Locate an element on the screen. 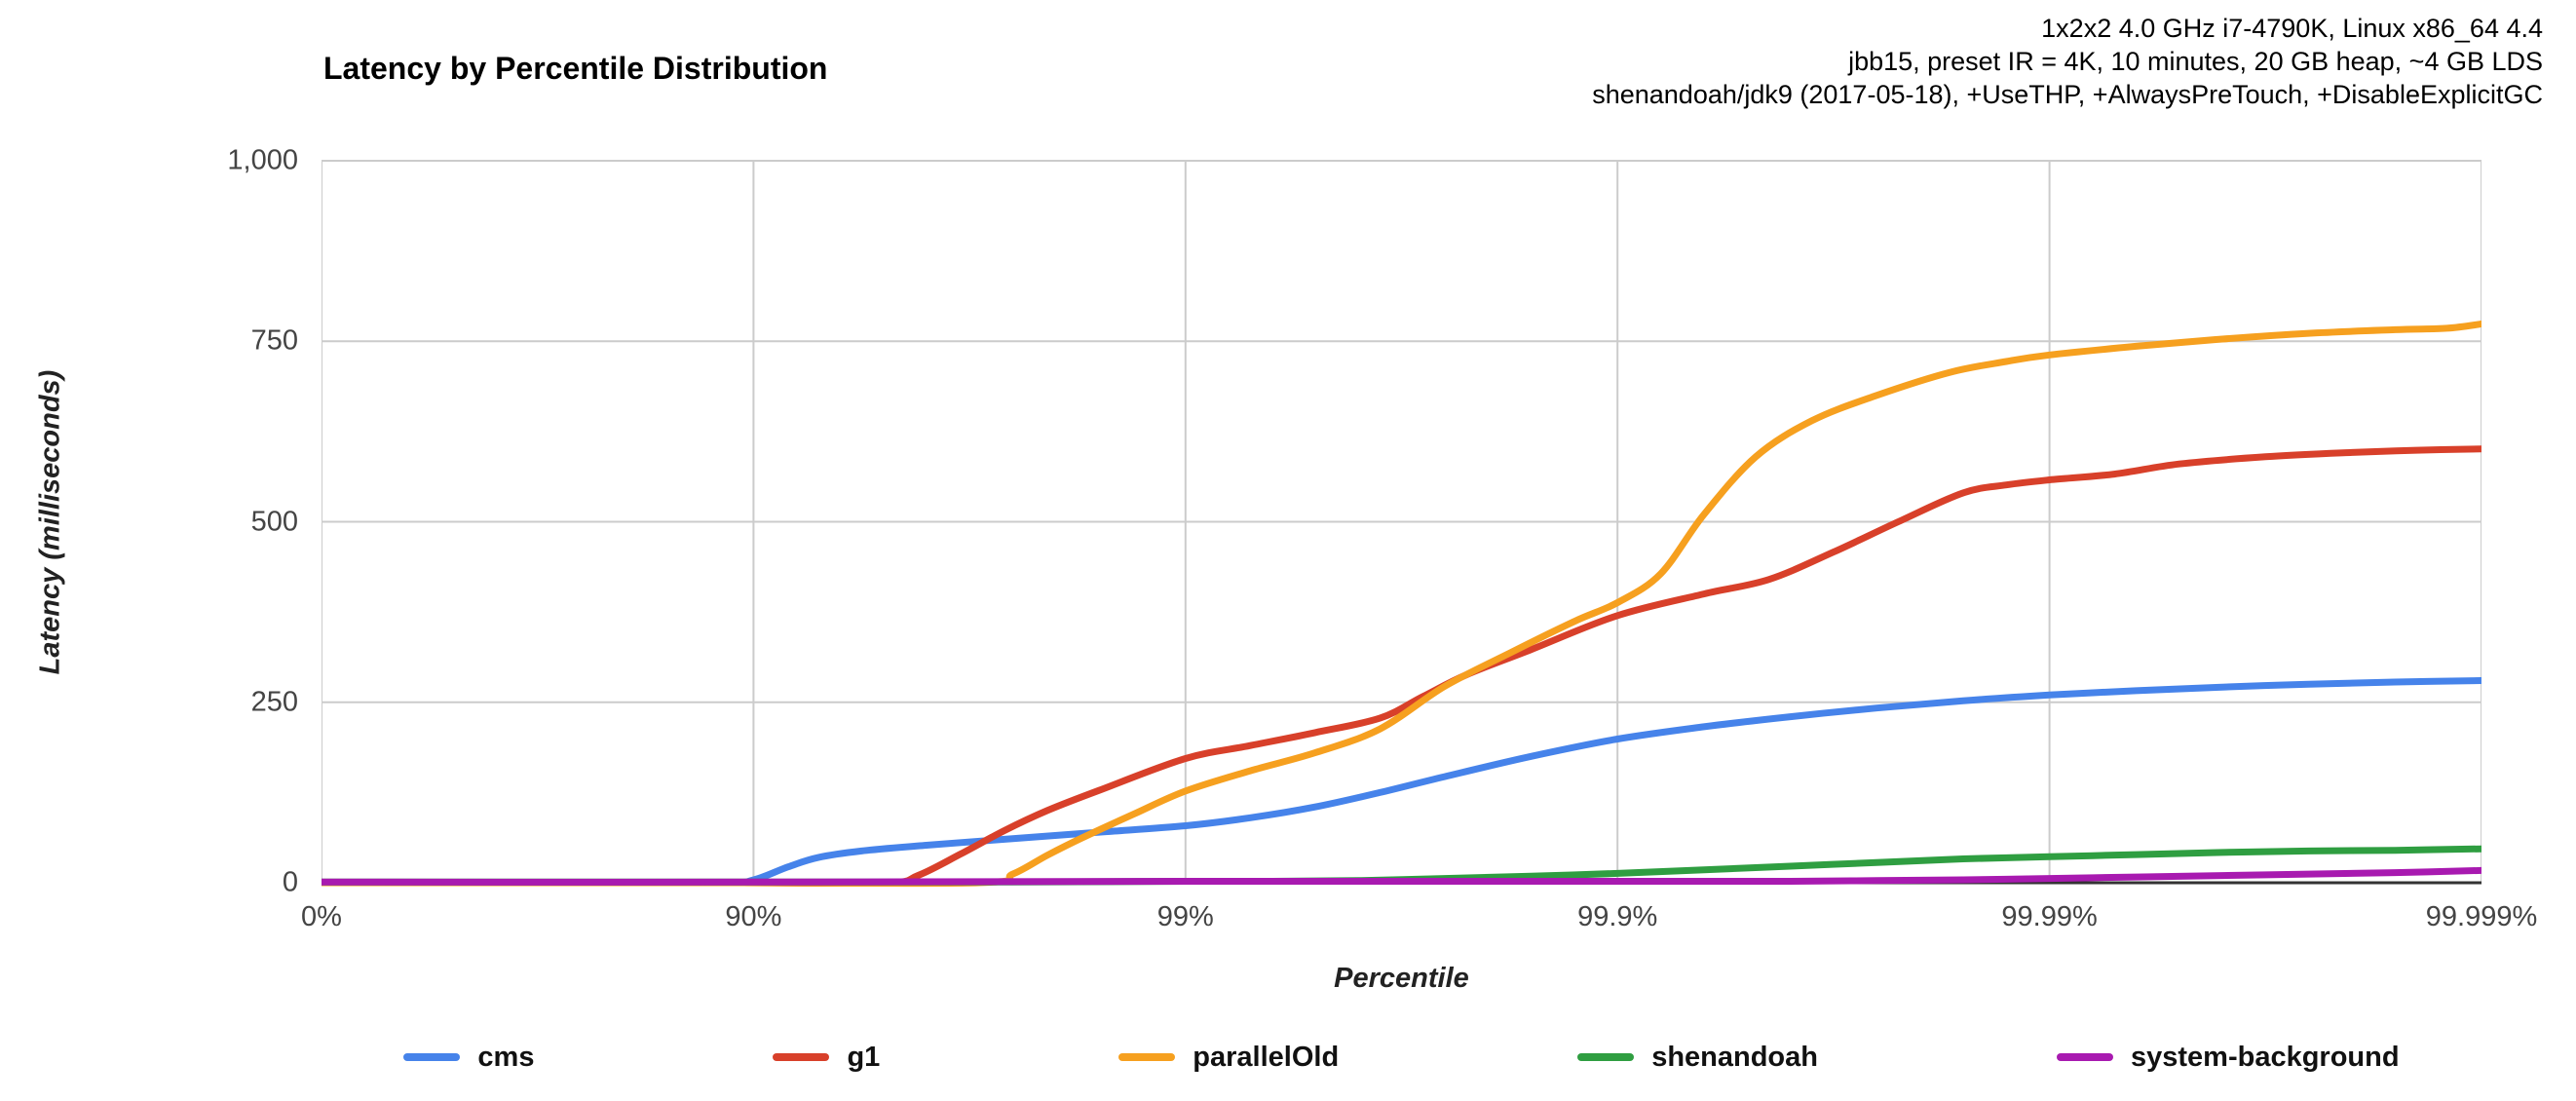 This screenshot has height=1101, width=2576. x-tick-label-99.99%: 99.99% is located at coordinates (2049, 917).